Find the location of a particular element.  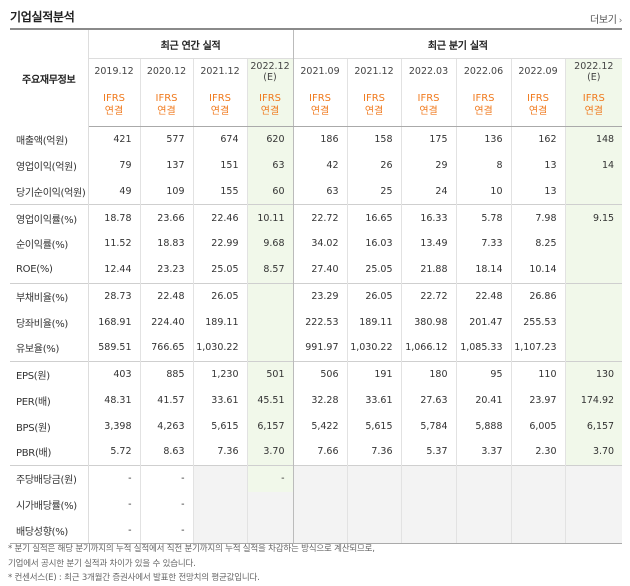

table-cell: 421 is located at coordinates (122, 140).